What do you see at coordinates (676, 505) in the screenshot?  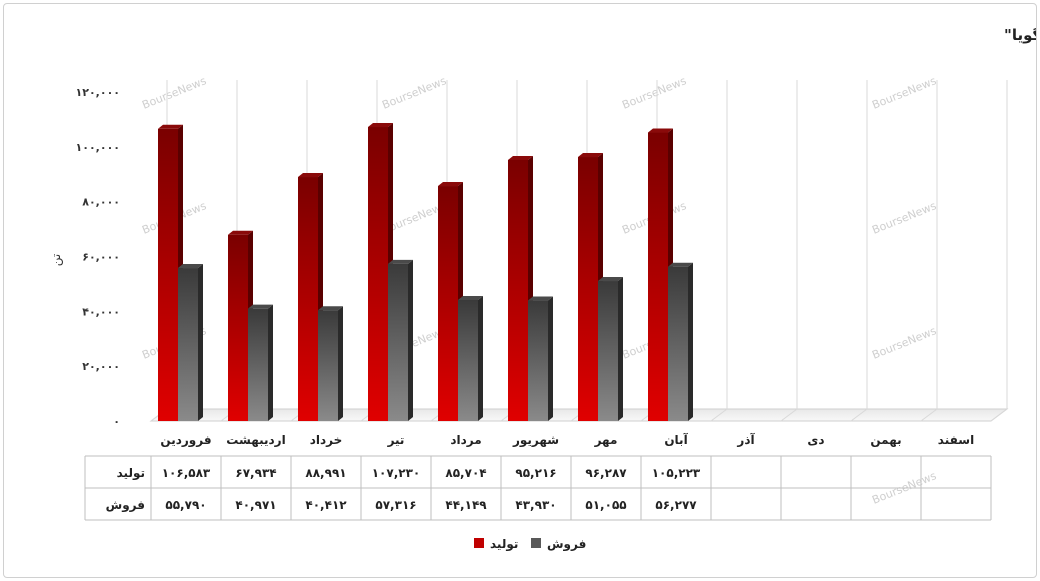 I see `table-cell-value: ۵۶,۲۷۷` at bounding box center [676, 505].